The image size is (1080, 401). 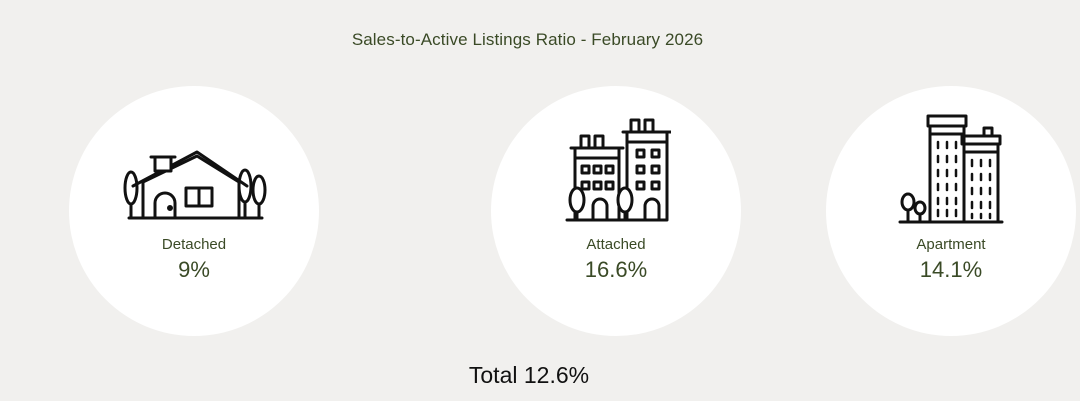 I want to click on detached-card: Detached 9%, so click(x=194, y=211).